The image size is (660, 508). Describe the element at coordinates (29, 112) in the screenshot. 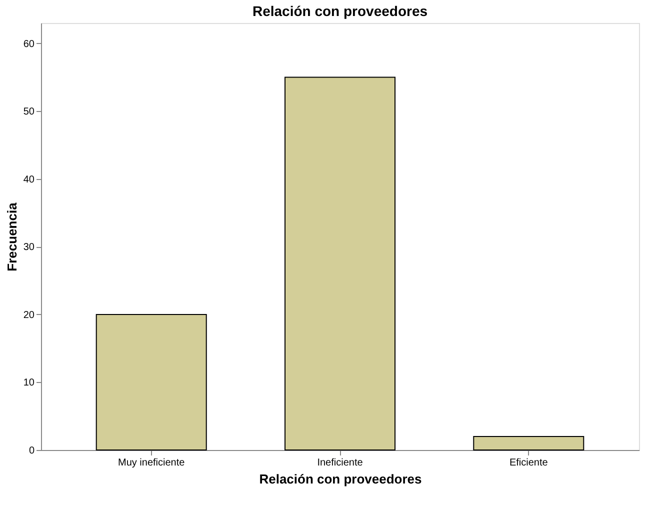

I see `y-tick-label: 50` at that location.